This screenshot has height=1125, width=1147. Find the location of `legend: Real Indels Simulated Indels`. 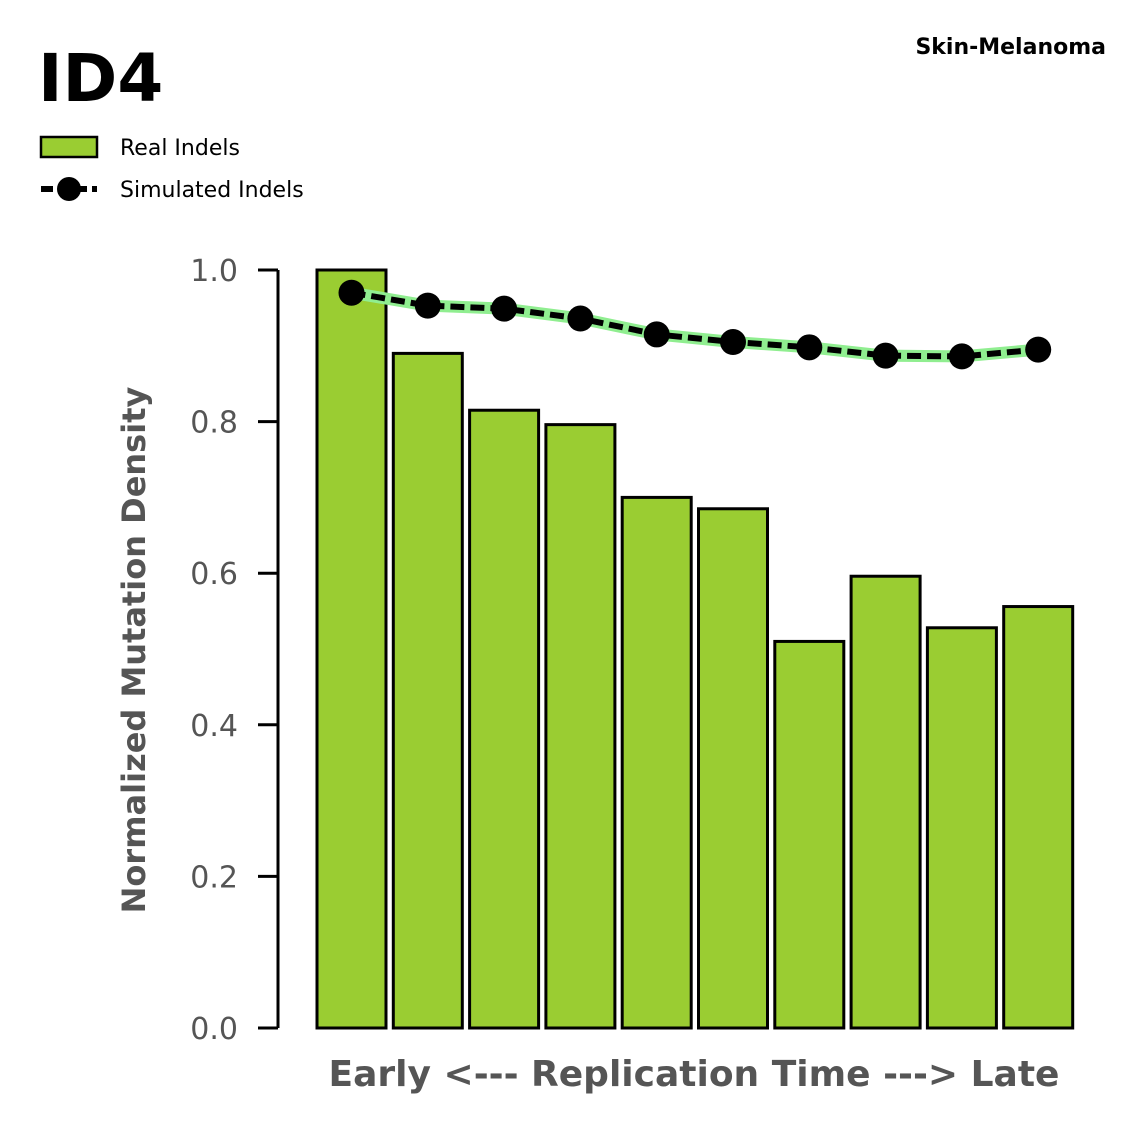

legend: Real Indels Simulated Indels is located at coordinates (171, 169).